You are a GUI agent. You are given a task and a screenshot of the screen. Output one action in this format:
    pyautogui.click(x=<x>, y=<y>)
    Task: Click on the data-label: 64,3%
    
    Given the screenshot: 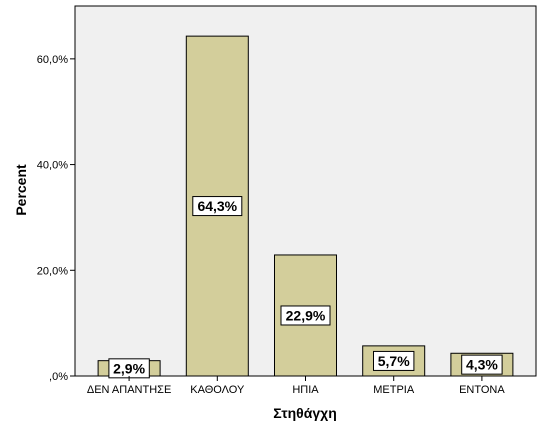 What is the action you would take?
    pyautogui.click(x=217, y=206)
    